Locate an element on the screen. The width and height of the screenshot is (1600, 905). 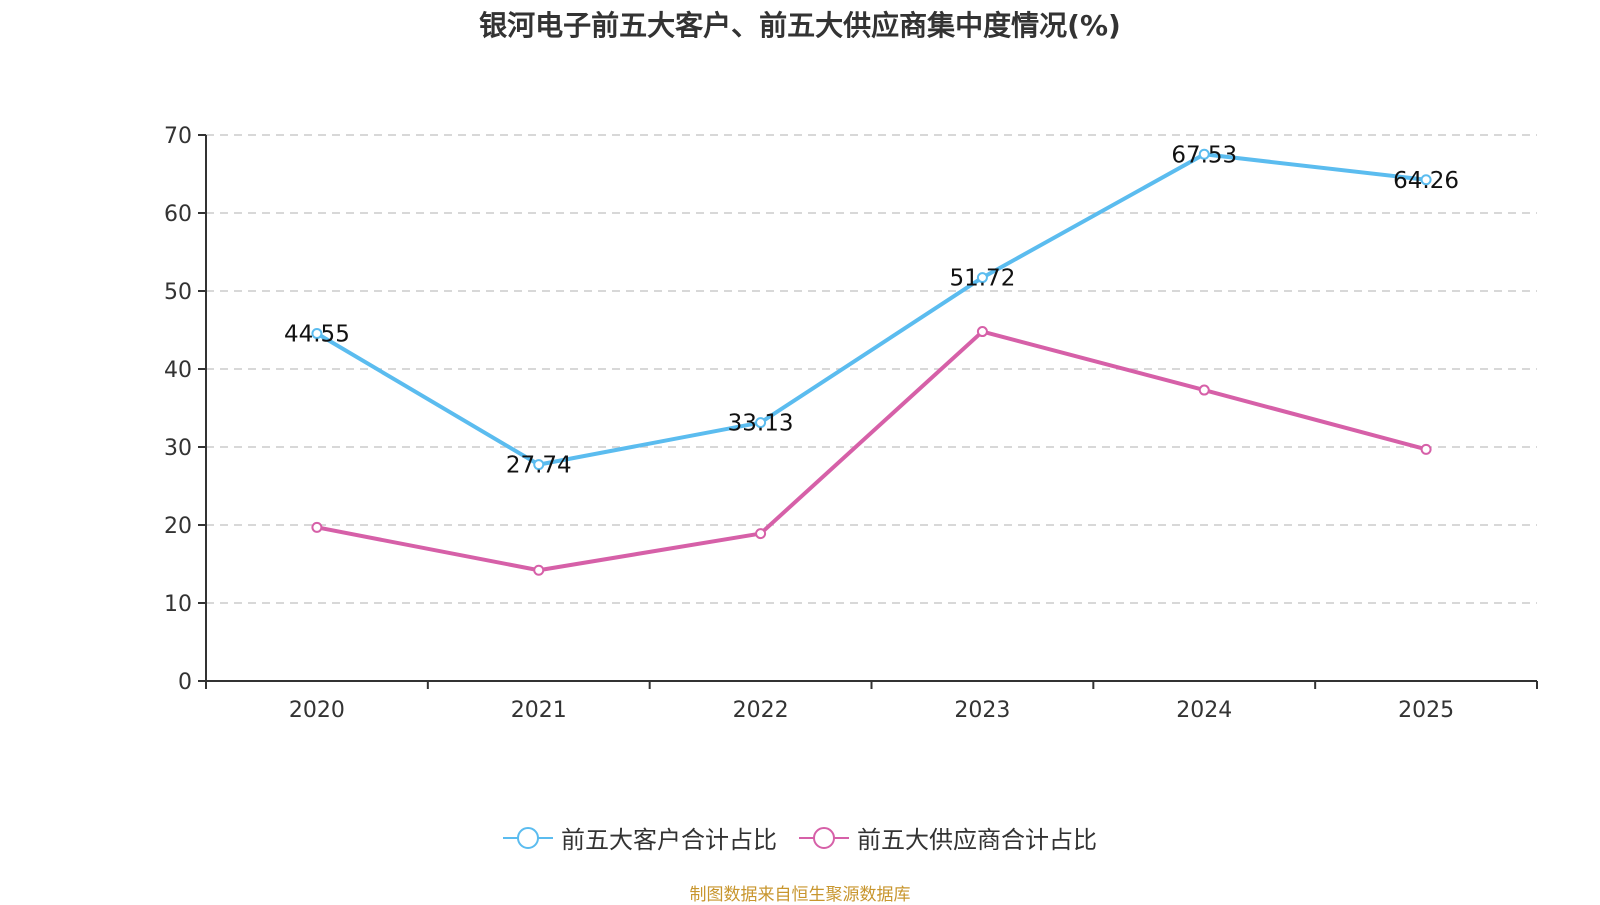
y-tick-label: 20 is located at coordinates (178, 526).